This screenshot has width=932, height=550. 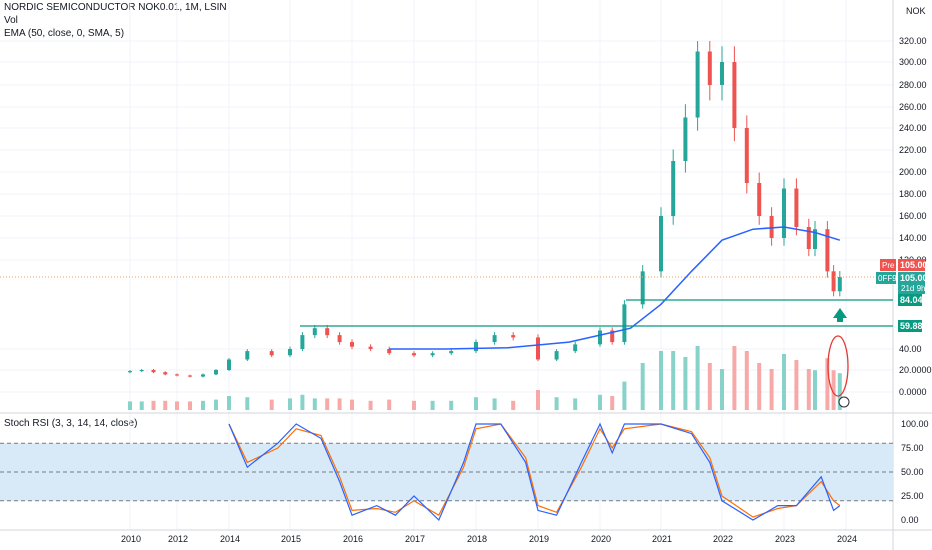 I want to click on stoch-tick: 50.00, so click(x=912, y=472).